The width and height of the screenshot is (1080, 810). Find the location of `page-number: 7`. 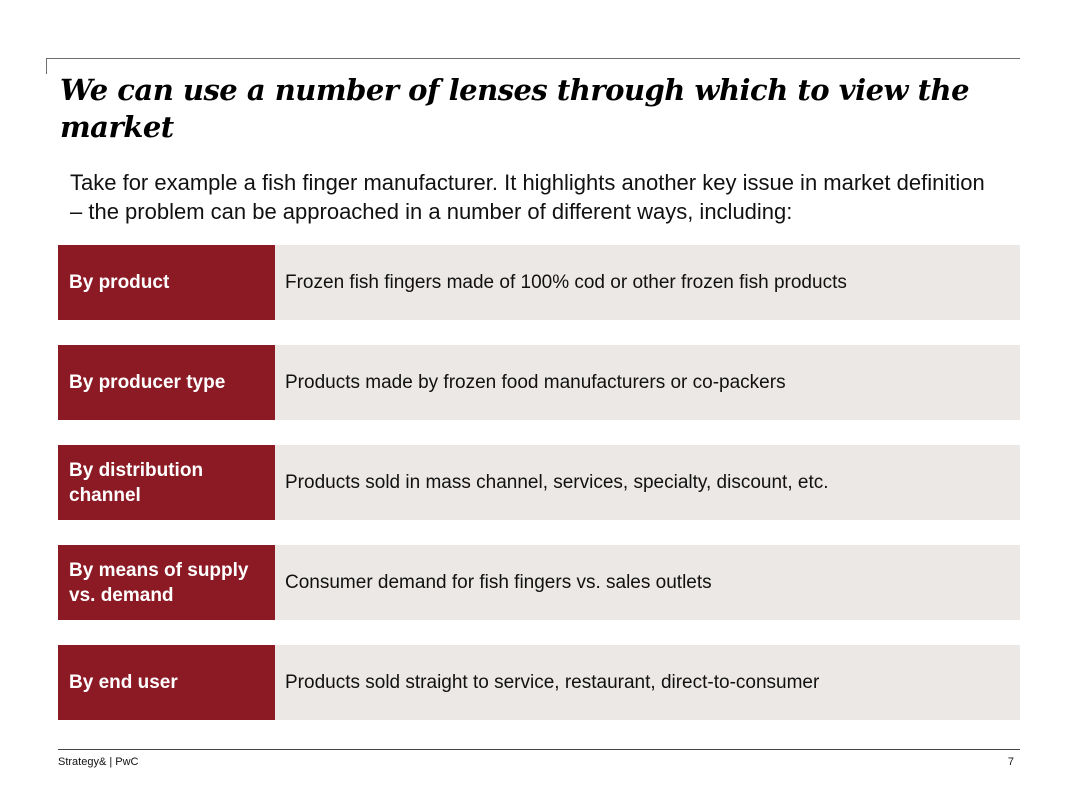

page-number: 7 is located at coordinates (1010, 762).